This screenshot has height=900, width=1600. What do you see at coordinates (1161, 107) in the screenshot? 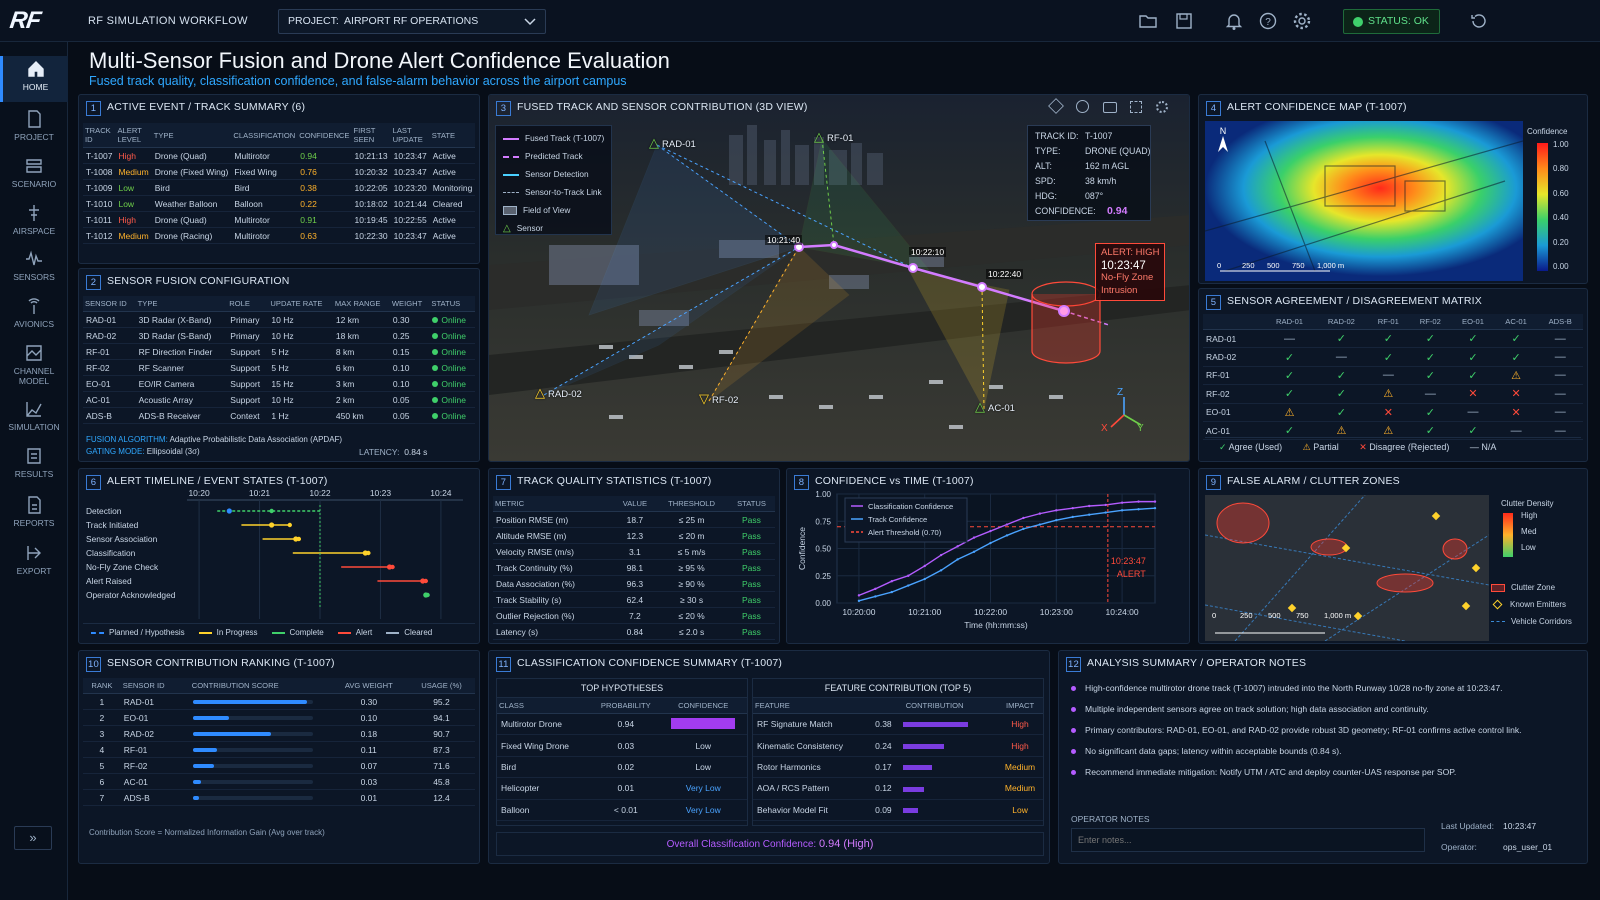
I see `view-settings-icon` at bounding box center [1161, 107].